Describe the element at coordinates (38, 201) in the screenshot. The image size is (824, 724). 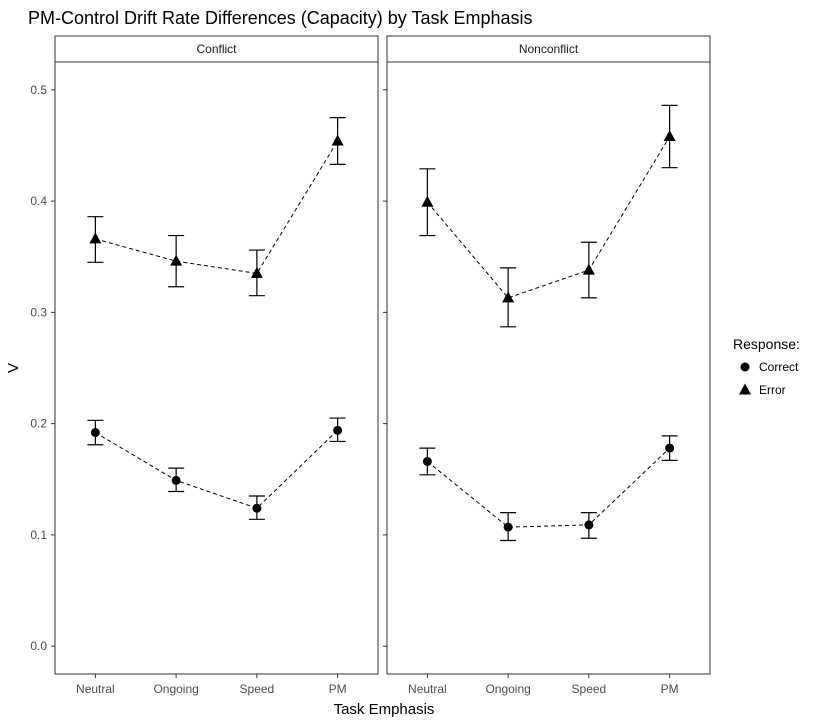
I see `y-tick-label: 0.4` at that location.